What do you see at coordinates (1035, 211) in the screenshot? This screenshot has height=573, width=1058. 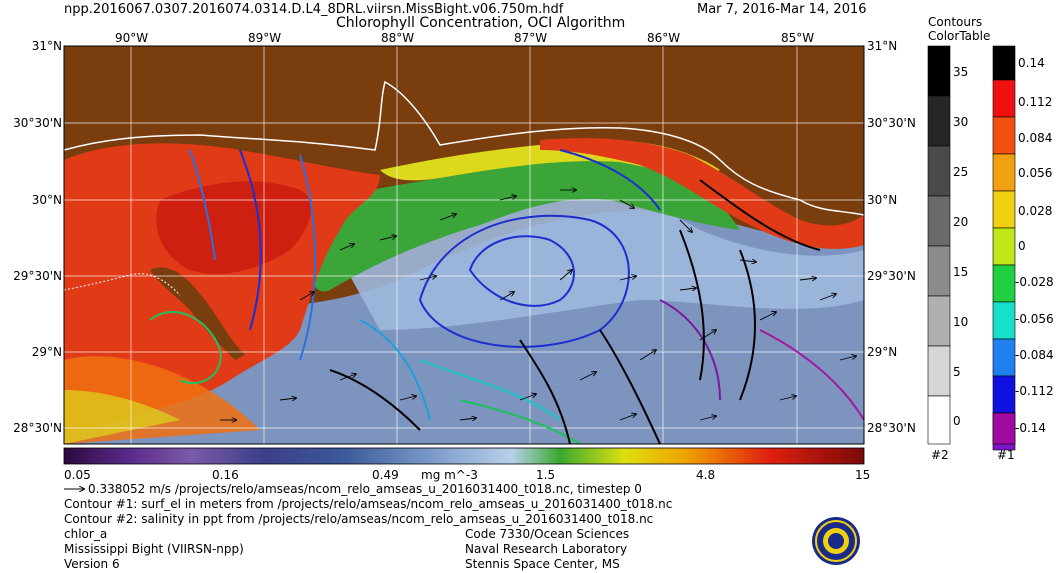 I see `ssh-tick: 0.028` at bounding box center [1035, 211].